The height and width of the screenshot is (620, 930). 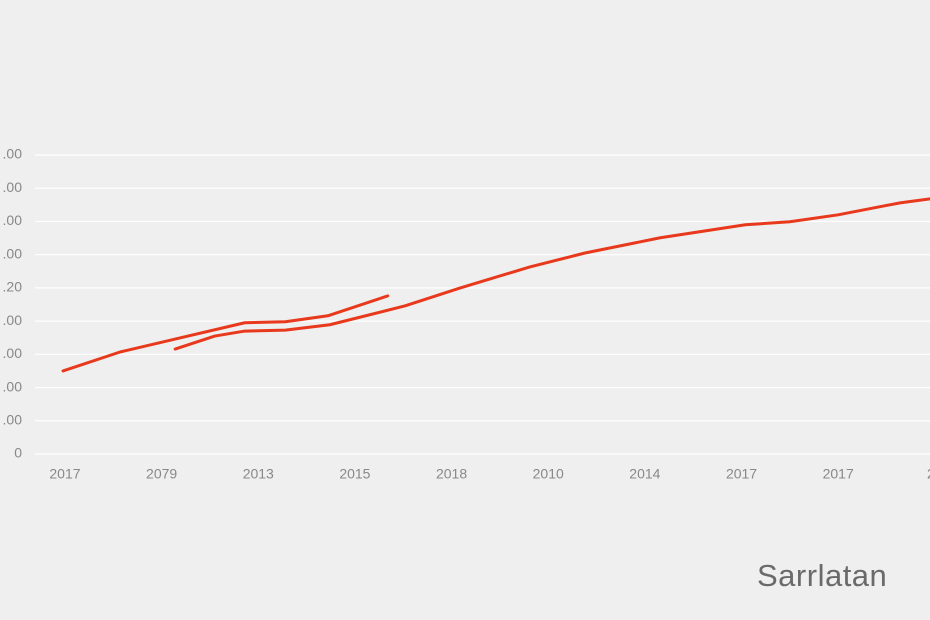 What do you see at coordinates (18, 453) in the screenshot?
I see `y-tick-label: 0` at bounding box center [18, 453].